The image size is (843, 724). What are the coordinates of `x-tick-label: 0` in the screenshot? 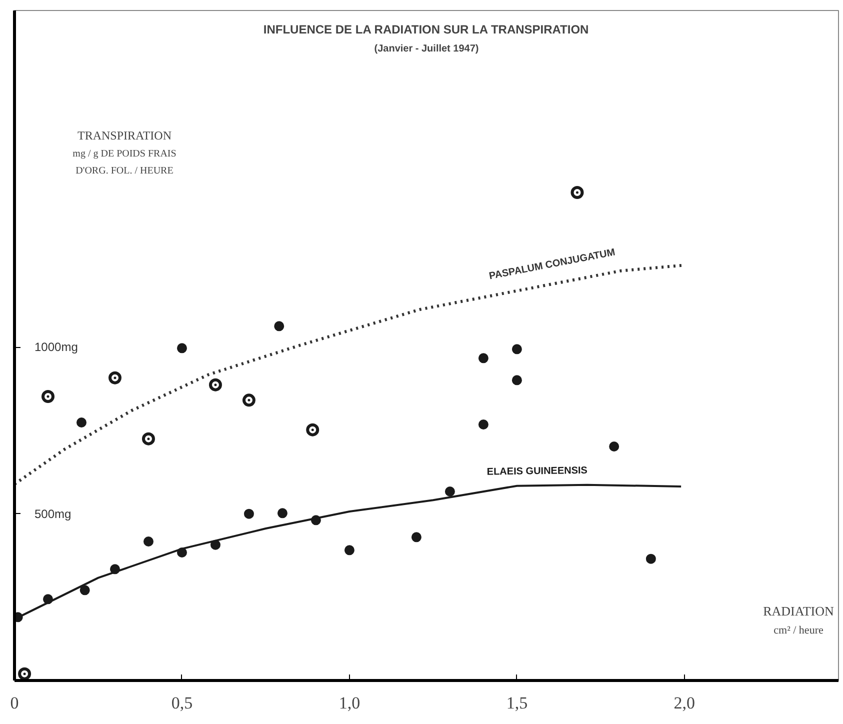 It's located at (14, 703).